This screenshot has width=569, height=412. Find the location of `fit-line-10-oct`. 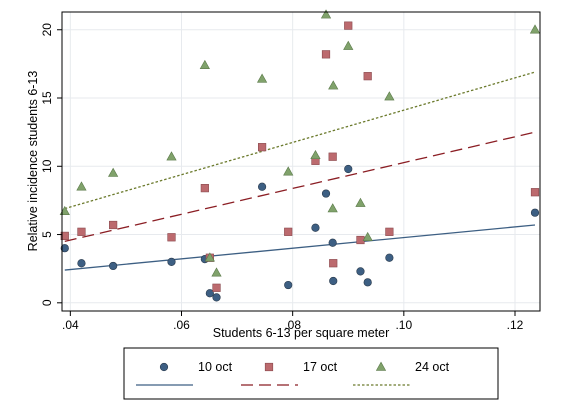

fit-line-10-oct is located at coordinates (300, 247).